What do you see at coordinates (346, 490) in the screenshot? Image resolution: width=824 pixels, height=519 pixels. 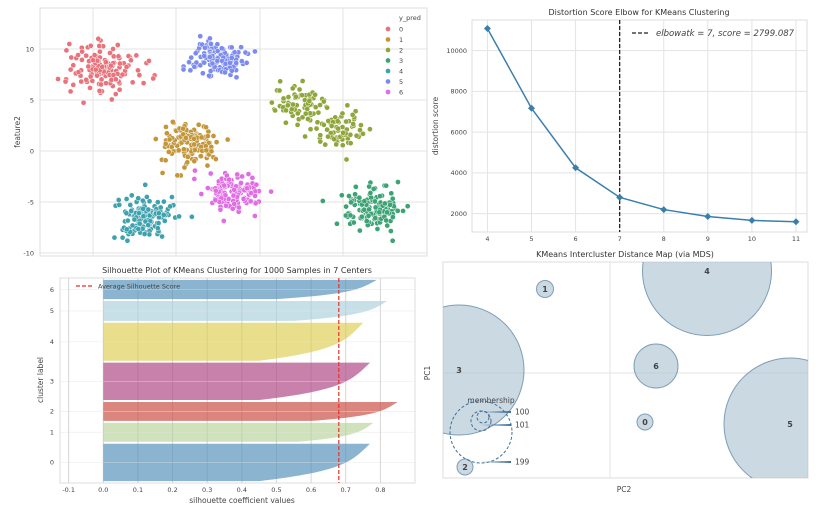 I see `x-tick-label: 0.7` at bounding box center [346, 490].